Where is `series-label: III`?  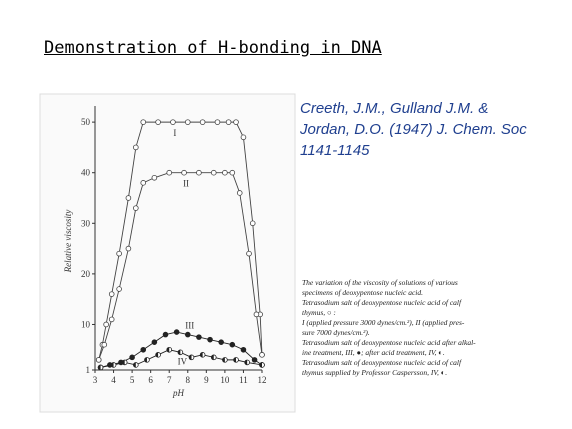
series-label: III is located at coordinates (189, 326).